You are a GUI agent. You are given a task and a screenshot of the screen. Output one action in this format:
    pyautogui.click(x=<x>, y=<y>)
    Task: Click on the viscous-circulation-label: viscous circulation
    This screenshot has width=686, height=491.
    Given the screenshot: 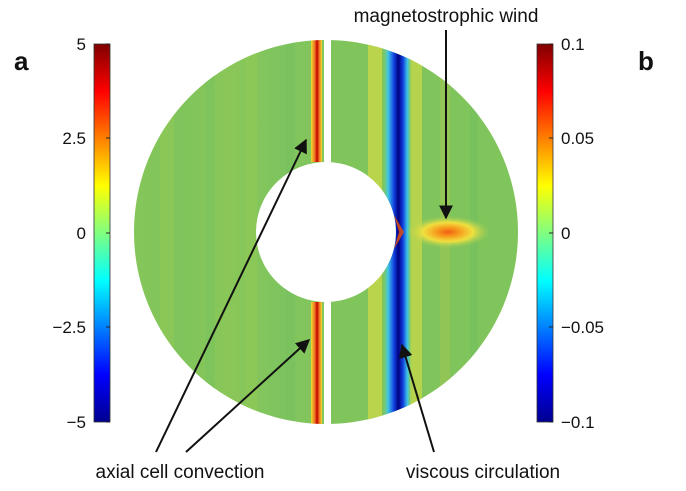 What is the action you would take?
    pyautogui.click(x=483, y=472)
    